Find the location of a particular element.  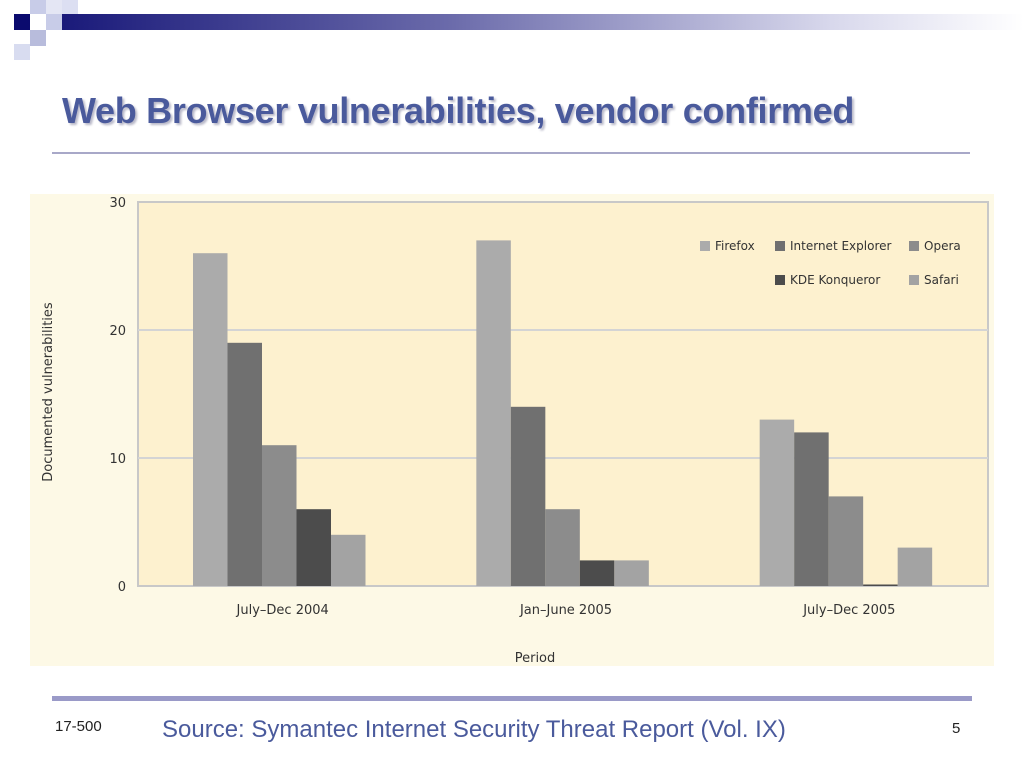

x-tick-label: July–Dec 2004 is located at coordinates (282, 610).